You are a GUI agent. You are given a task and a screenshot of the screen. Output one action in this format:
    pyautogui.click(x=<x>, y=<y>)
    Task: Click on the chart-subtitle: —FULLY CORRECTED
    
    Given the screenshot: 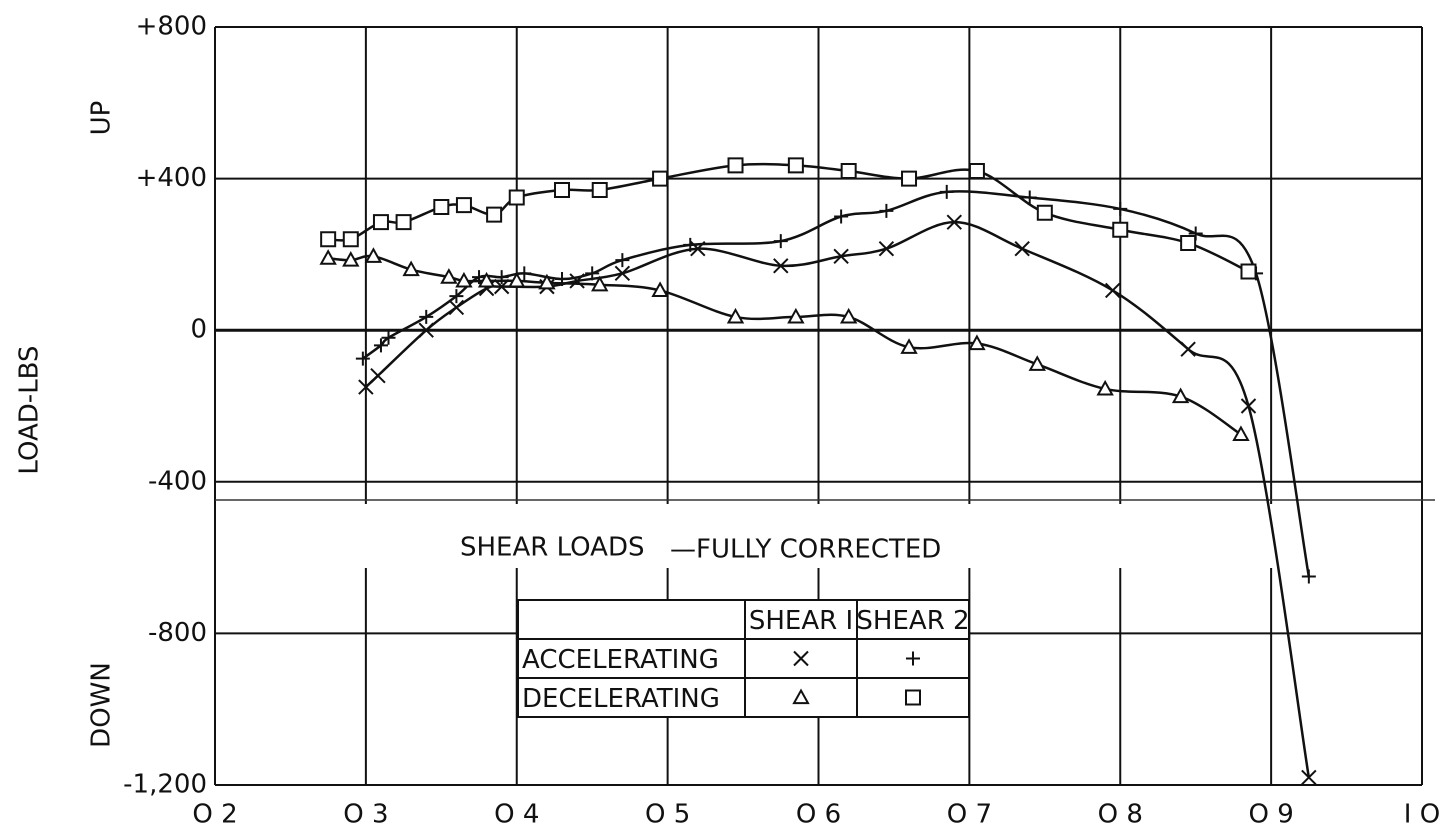 What is the action you would take?
    pyautogui.click(x=805, y=550)
    